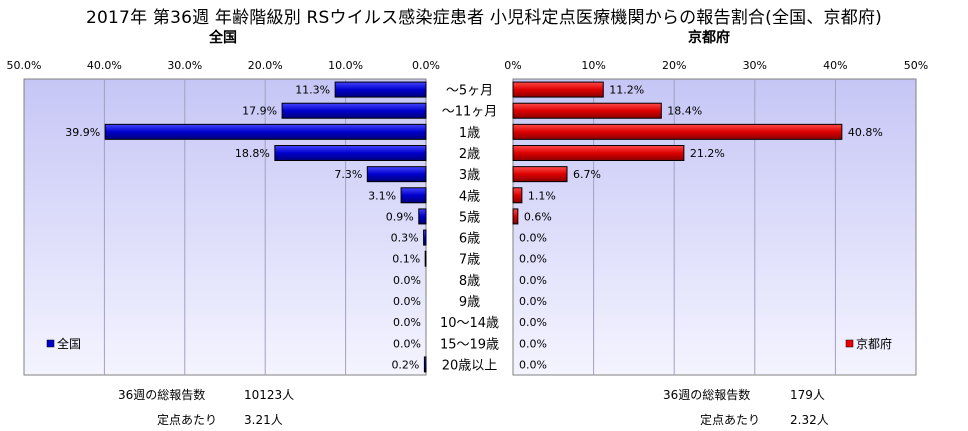 This screenshot has height=431, width=968. I want to click on right-legend-label: 京都府, so click(874, 343).